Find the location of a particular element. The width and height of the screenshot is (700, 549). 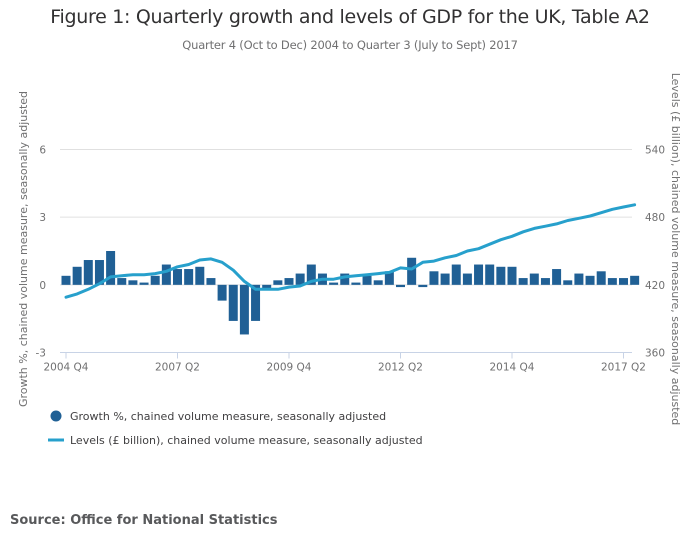

right-tick-label: 540 is located at coordinates (655, 151).